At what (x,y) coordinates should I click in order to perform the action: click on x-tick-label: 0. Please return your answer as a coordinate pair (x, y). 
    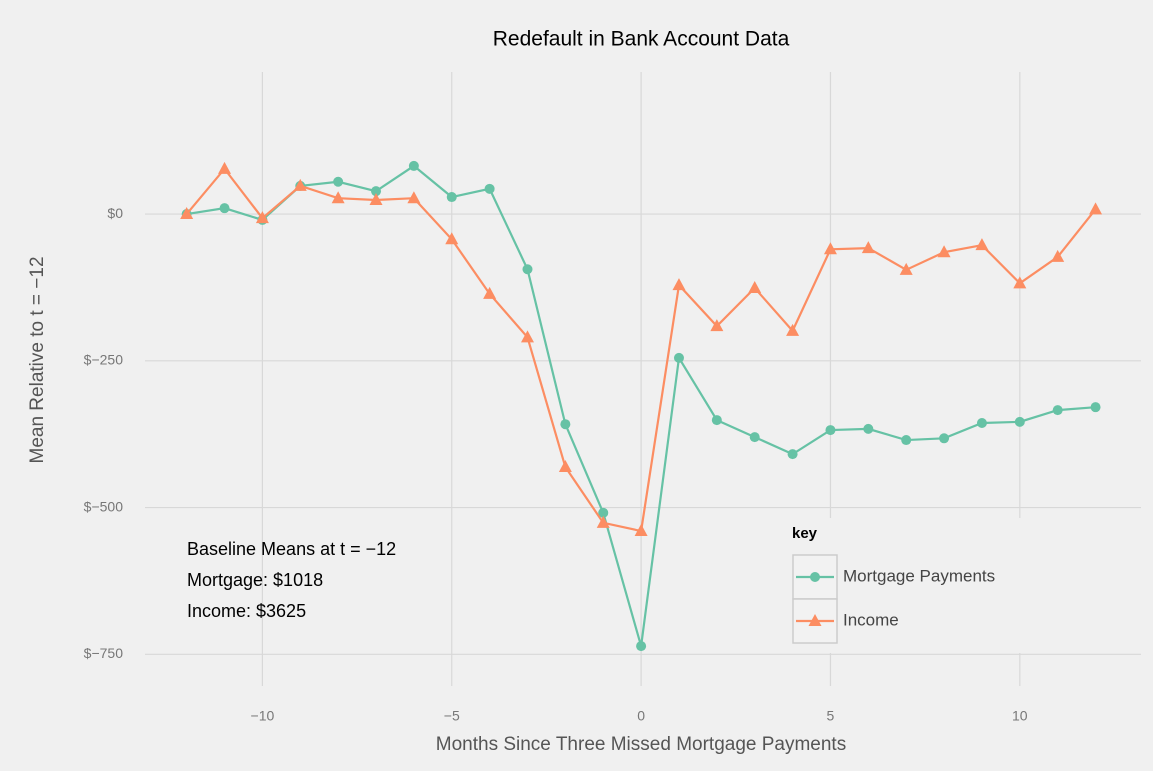
    Looking at the image, I should click on (641, 716).